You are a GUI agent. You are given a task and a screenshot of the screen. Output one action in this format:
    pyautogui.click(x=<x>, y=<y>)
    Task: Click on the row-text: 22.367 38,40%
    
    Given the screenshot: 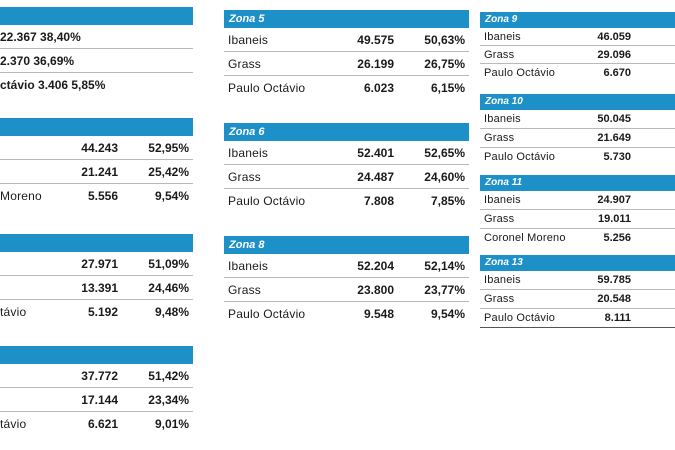 What is the action you would take?
    pyautogui.click(x=40, y=36)
    